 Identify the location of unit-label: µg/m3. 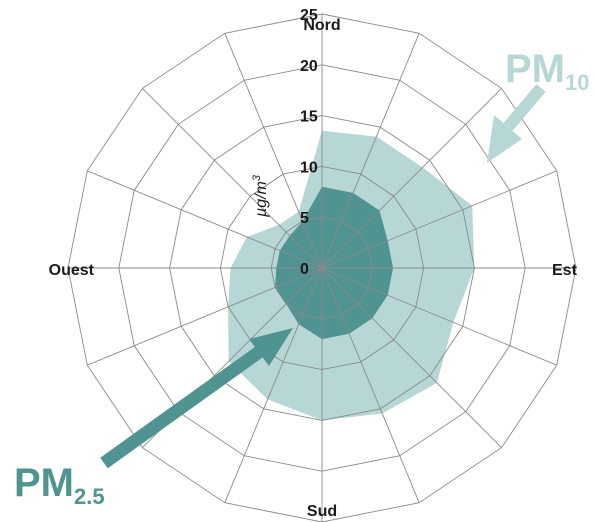
(260, 196).